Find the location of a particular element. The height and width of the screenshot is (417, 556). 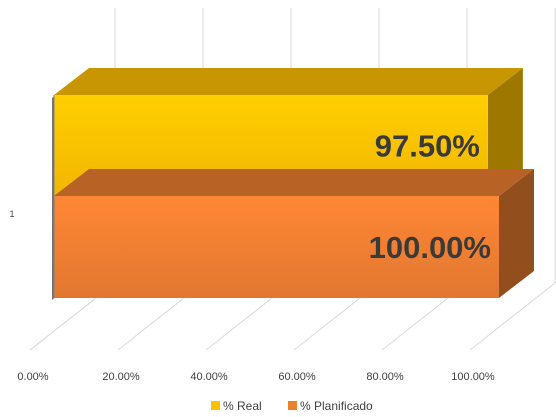

legend-label-real: % Real is located at coordinates (242, 406).